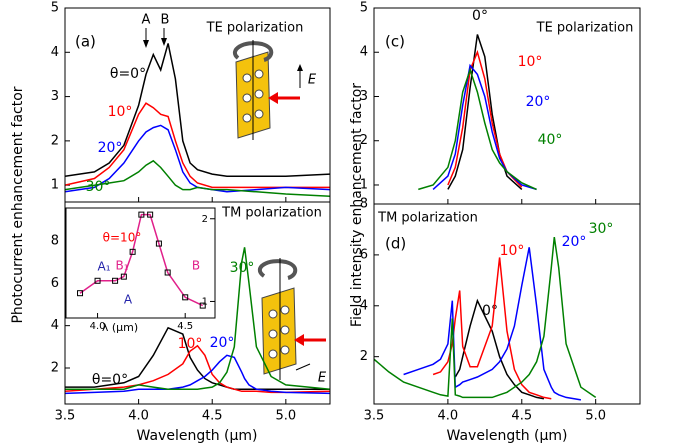 This screenshot has width=673, height=446. What do you see at coordinates (550, 140) in the screenshot?
I see `series-label: 40°` at bounding box center [550, 140].